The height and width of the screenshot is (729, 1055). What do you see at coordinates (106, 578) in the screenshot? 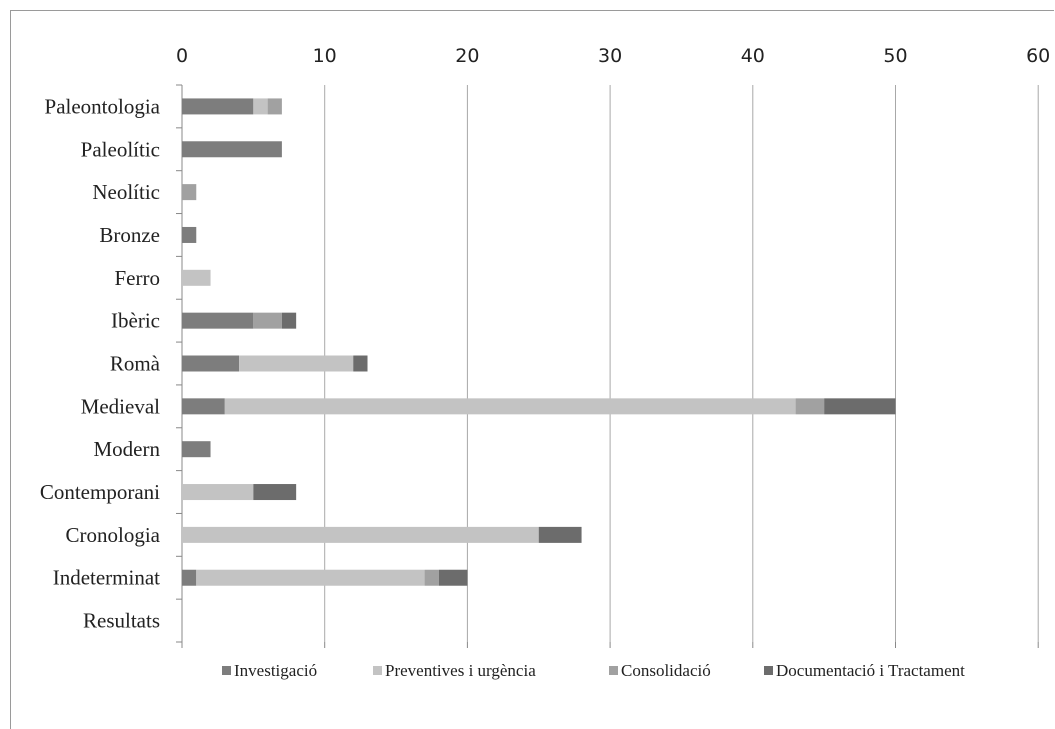
I see `category-label-11: Indeterminat` at bounding box center [106, 578].